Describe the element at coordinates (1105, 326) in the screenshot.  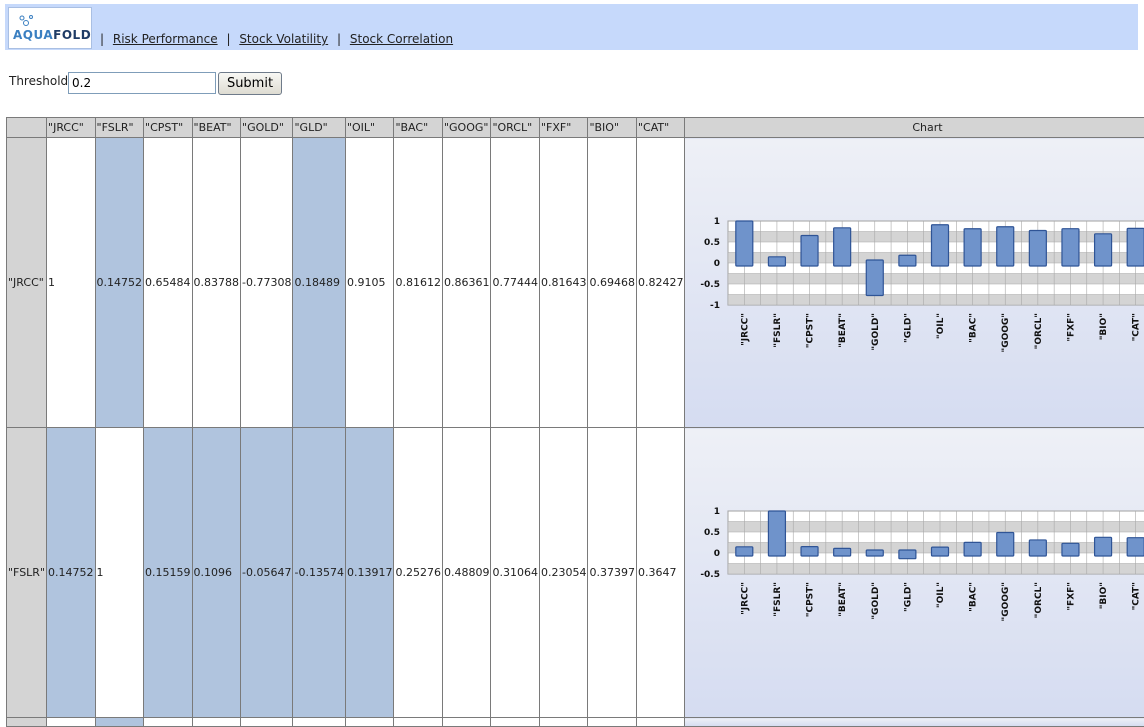
I see `x-tick-label: "BIO"` at that location.